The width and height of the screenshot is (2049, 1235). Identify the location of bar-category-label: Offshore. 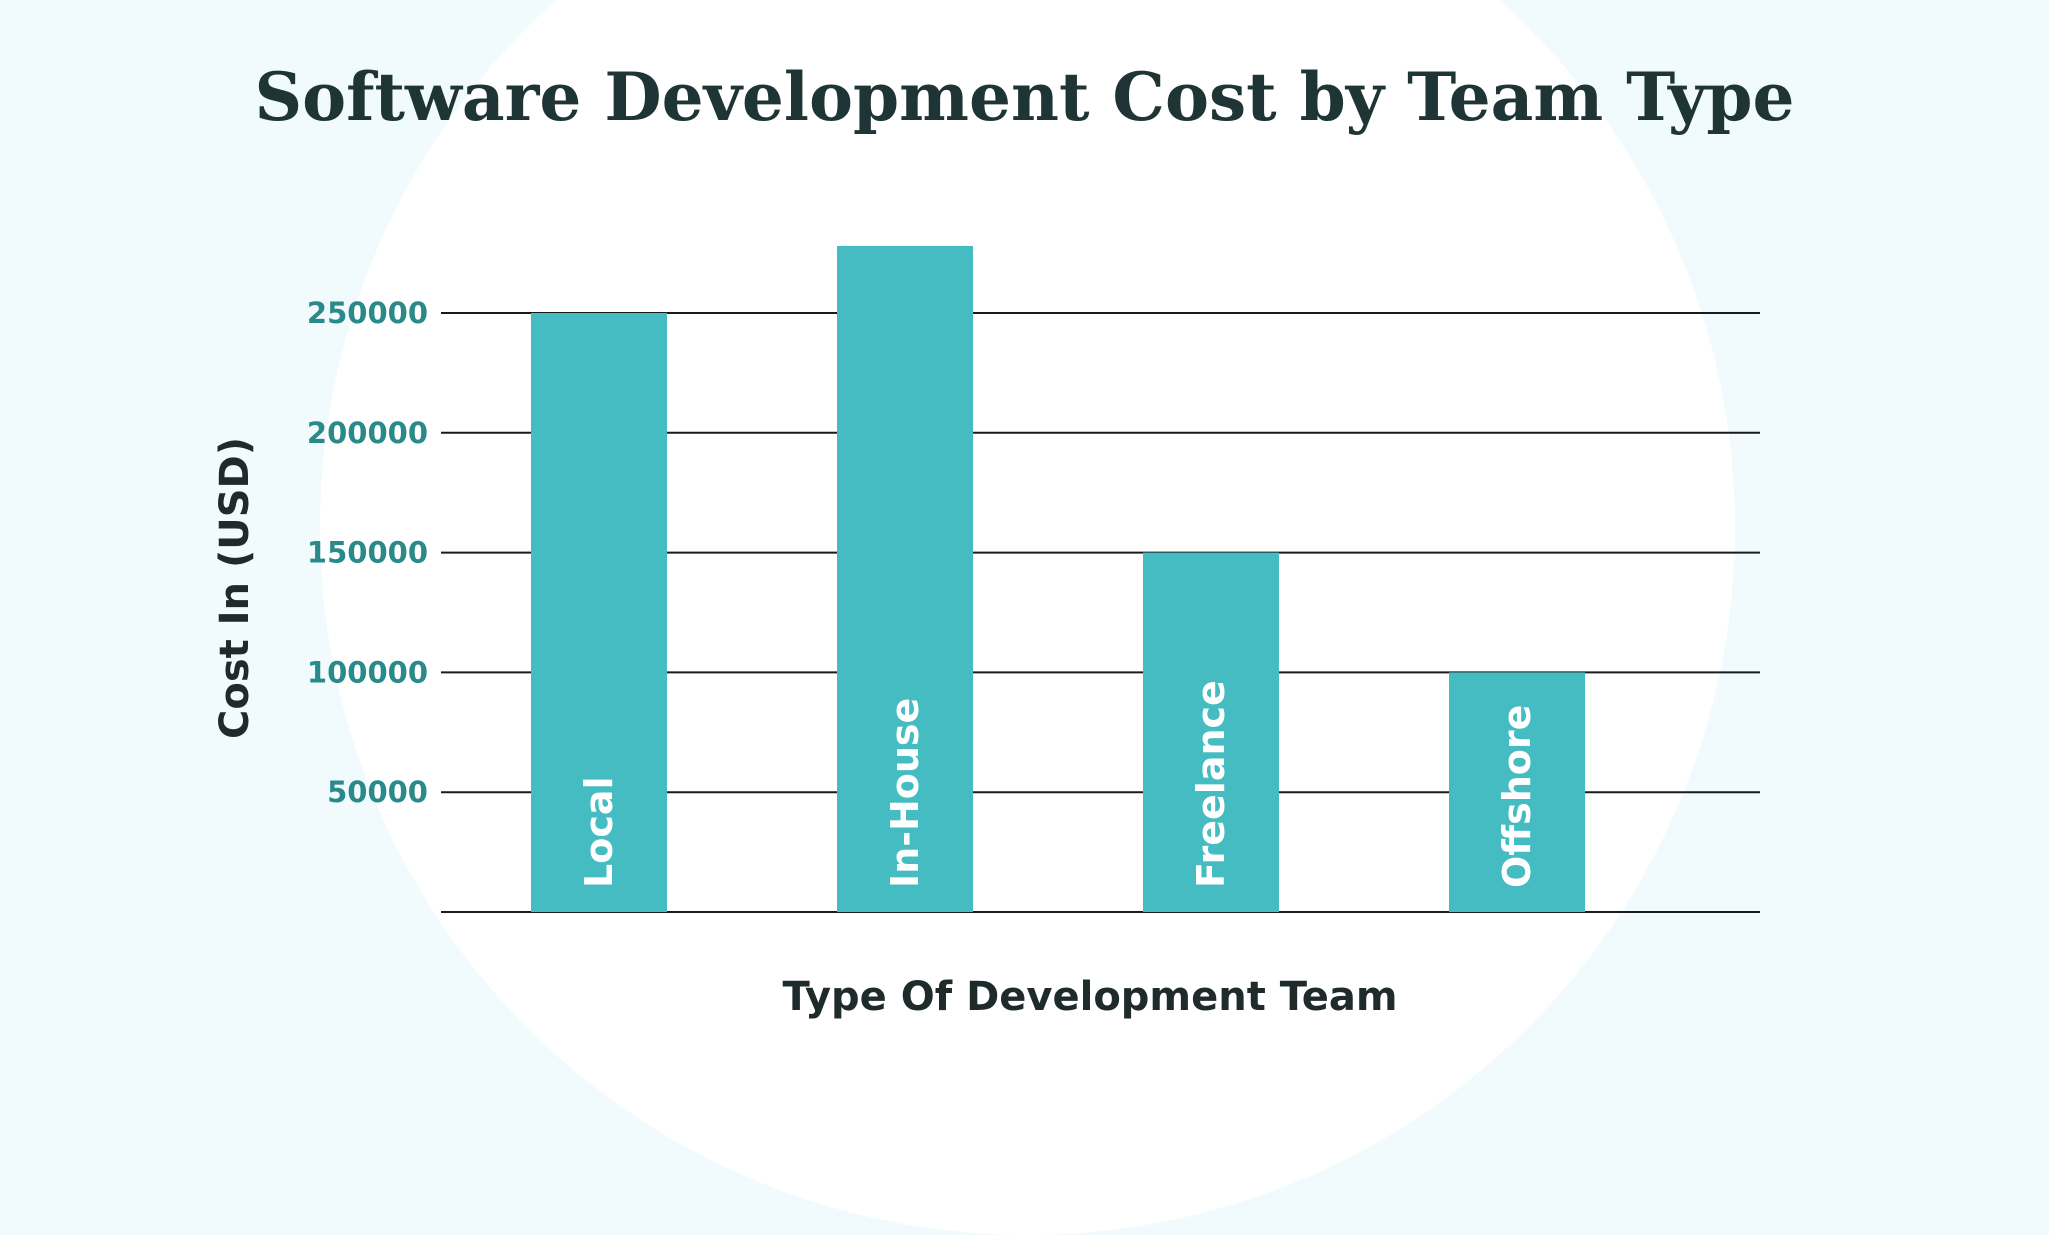
(1517, 796).